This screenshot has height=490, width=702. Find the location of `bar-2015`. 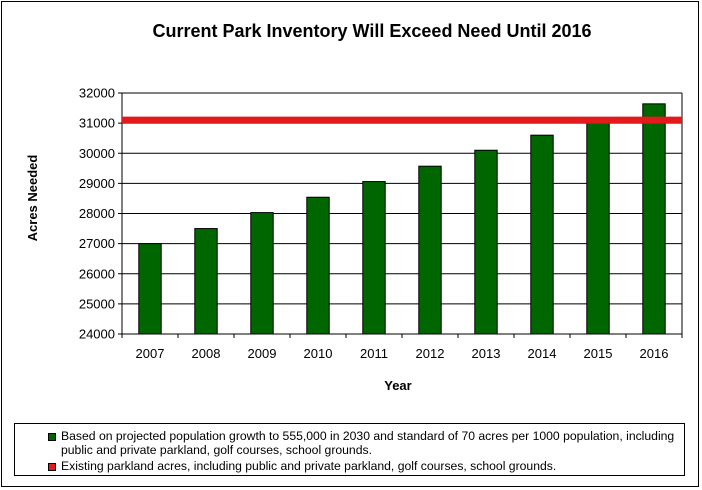

bar-2015 is located at coordinates (598, 226).